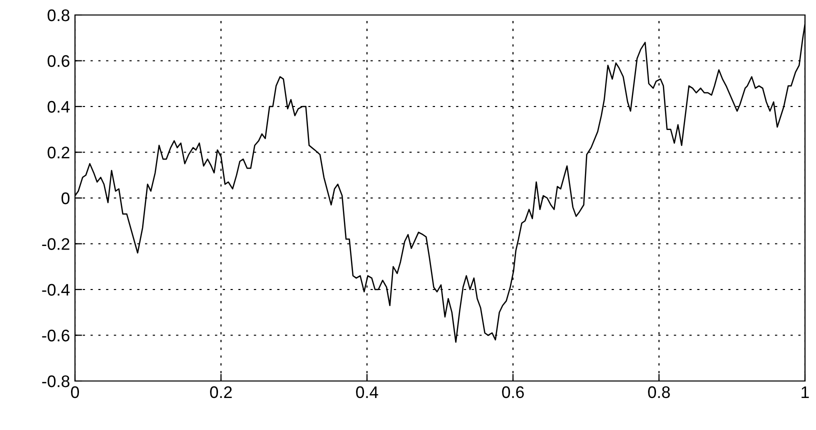  I want to click on y-tick-label: 0.8, so click(59, 15).